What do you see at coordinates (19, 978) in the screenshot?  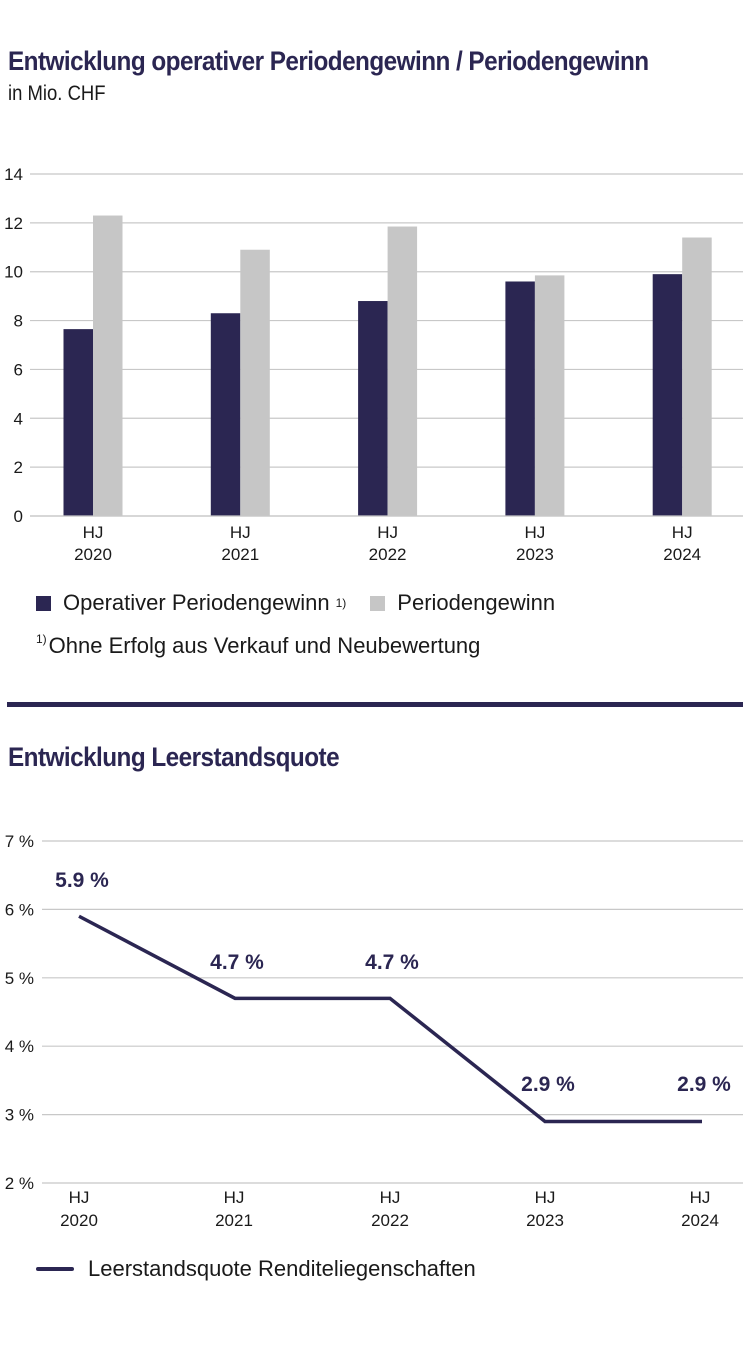 I see `y-tick-label: 5 %` at bounding box center [19, 978].